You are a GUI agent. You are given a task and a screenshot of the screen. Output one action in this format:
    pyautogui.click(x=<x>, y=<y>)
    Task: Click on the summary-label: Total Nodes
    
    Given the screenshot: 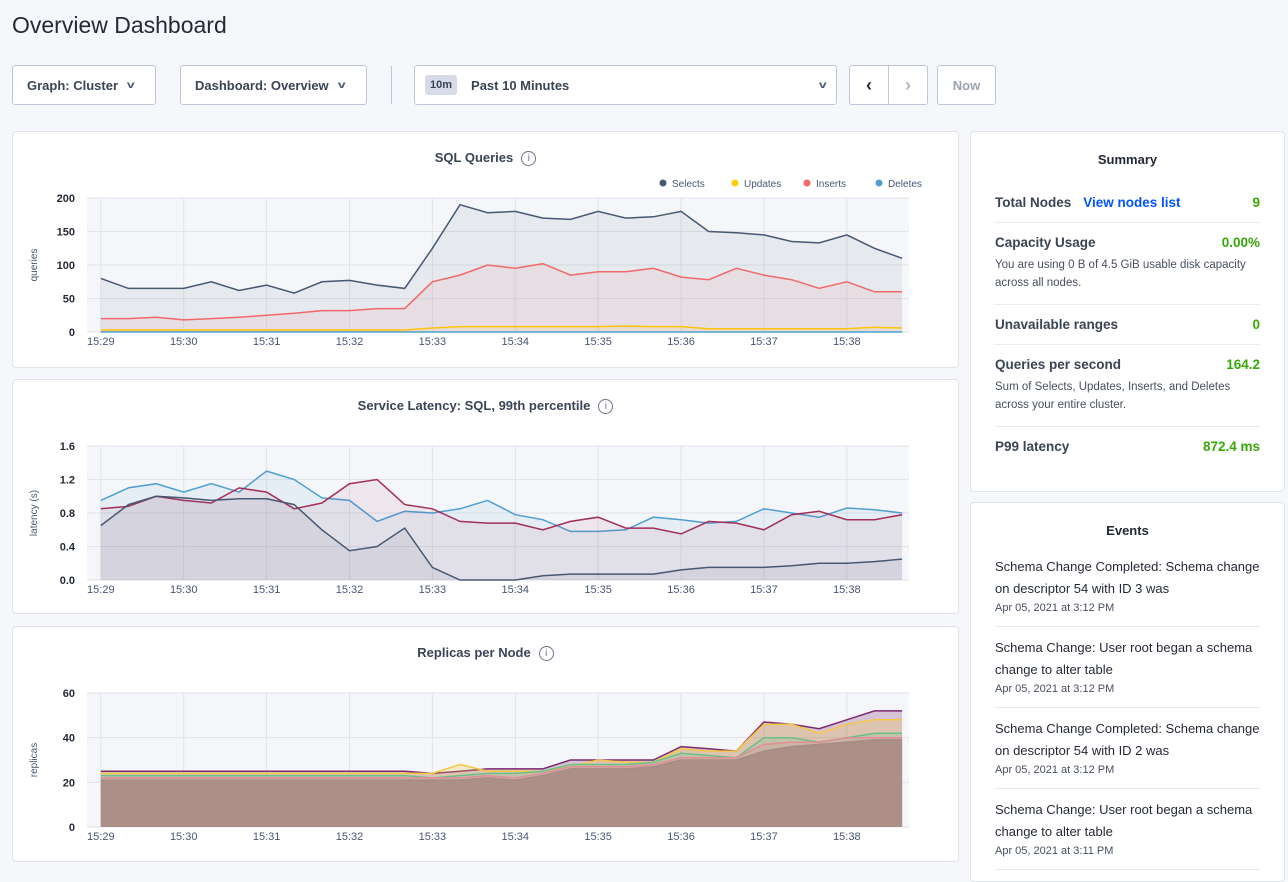 What is the action you would take?
    pyautogui.click(x=1033, y=202)
    